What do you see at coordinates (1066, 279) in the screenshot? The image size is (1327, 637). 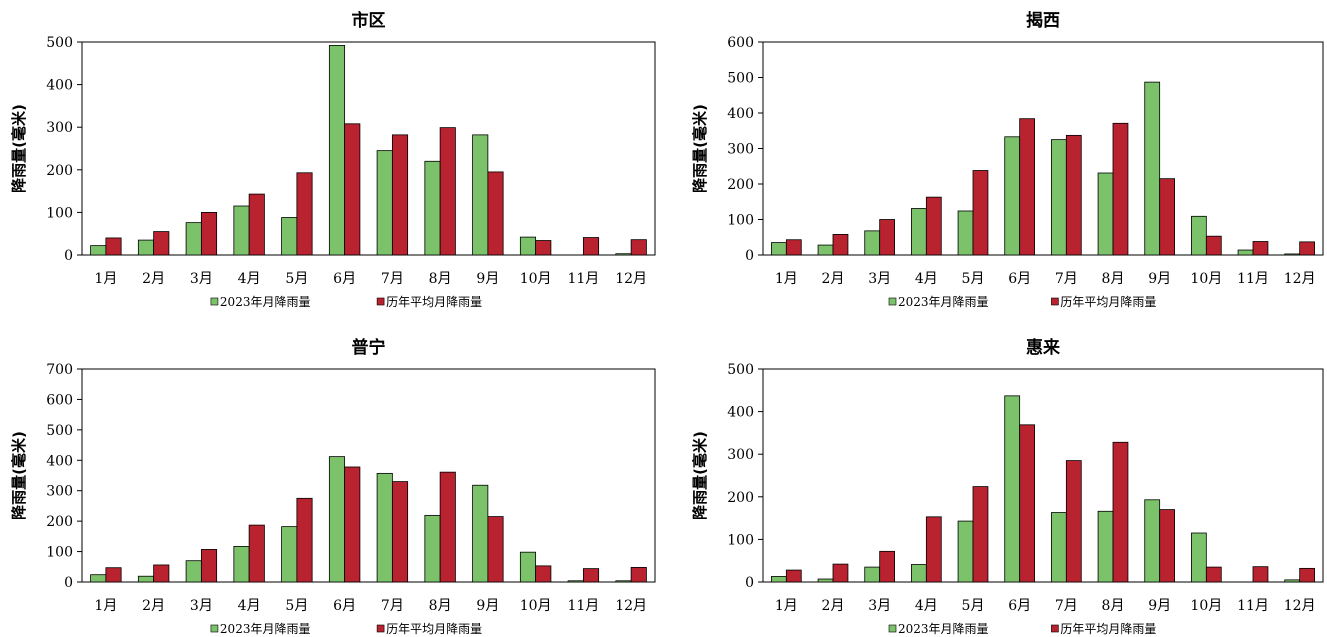 I see `x-tick-label: 7月` at bounding box center [1066, 279].